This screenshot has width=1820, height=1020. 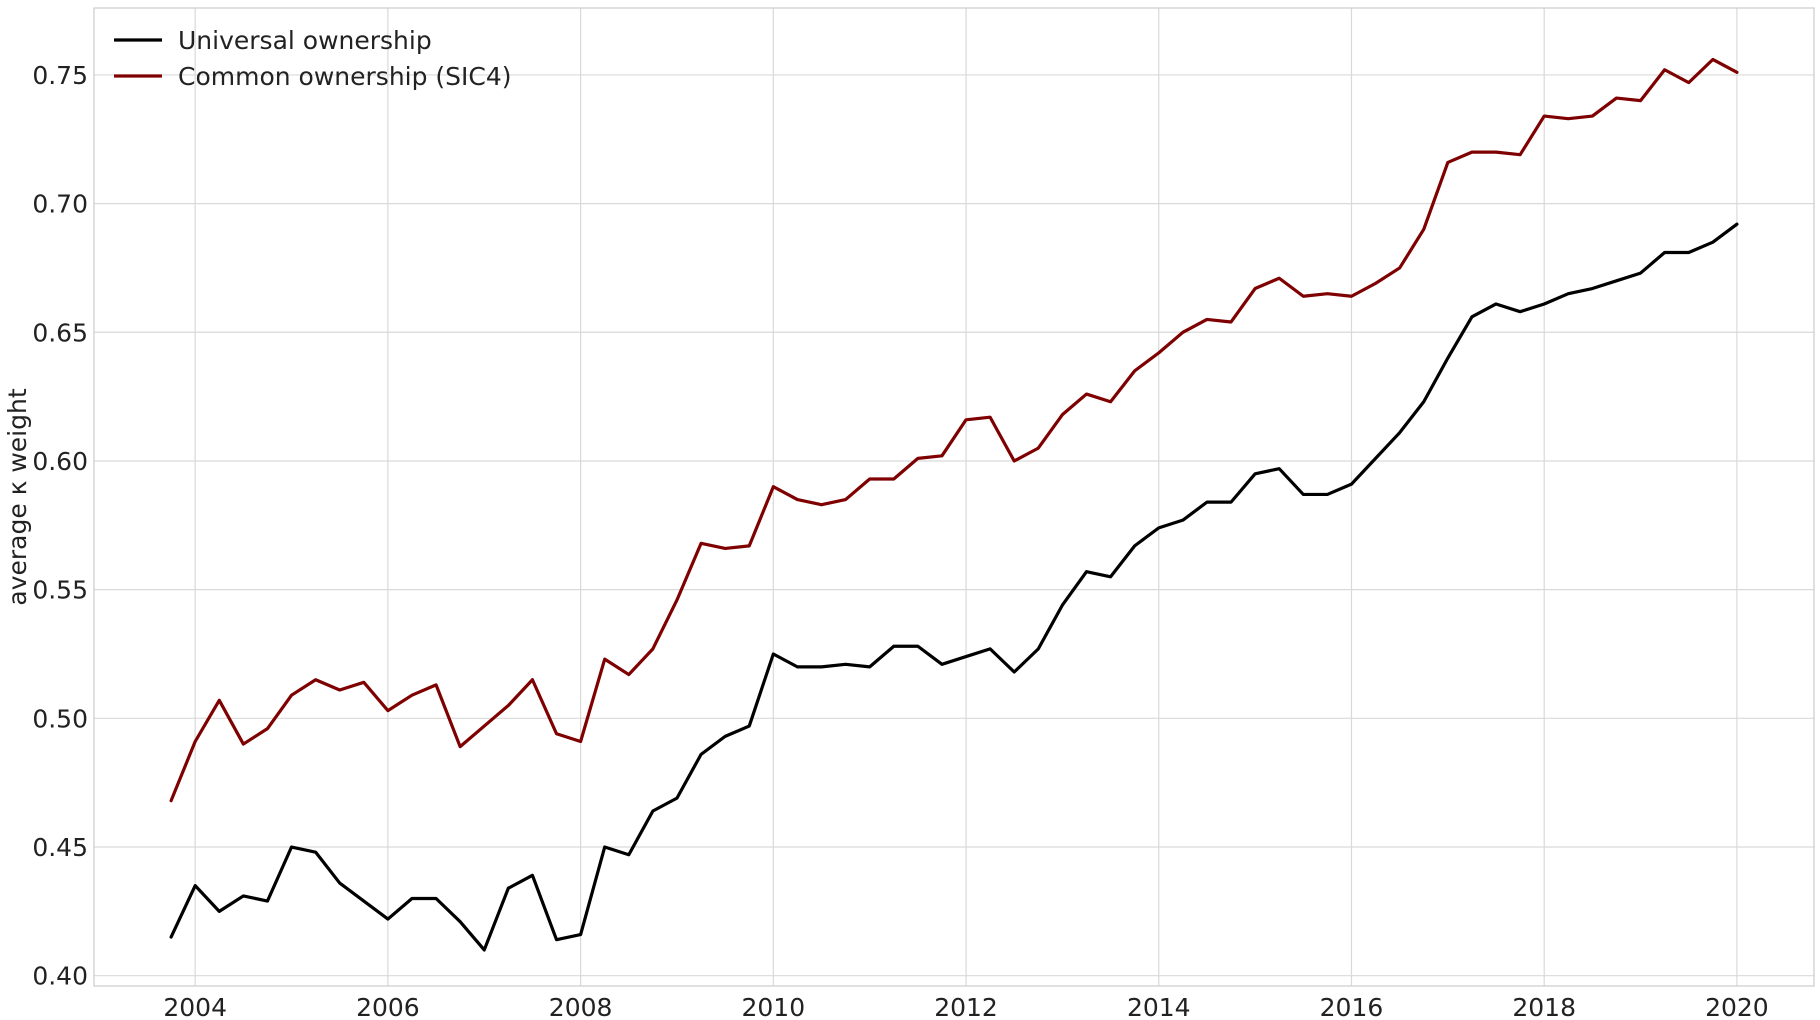 What do you see at coordinates (774, 1006) in the screenshot?
I see `x-tick-label: 2010` at bounding box center [774, 1006].